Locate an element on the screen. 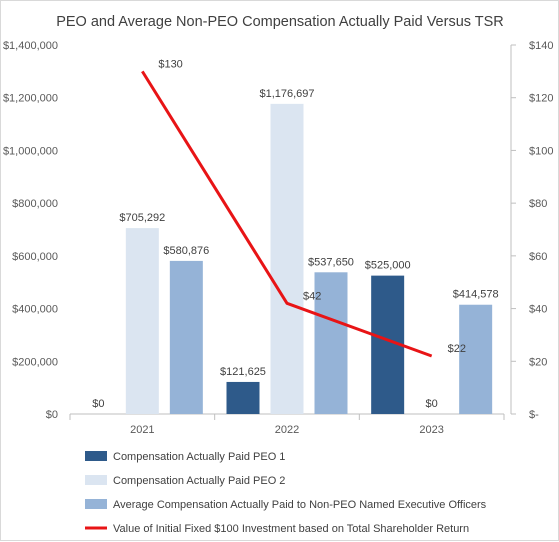  y-left-tick-label: $0 is located at coordinates (52, 415).